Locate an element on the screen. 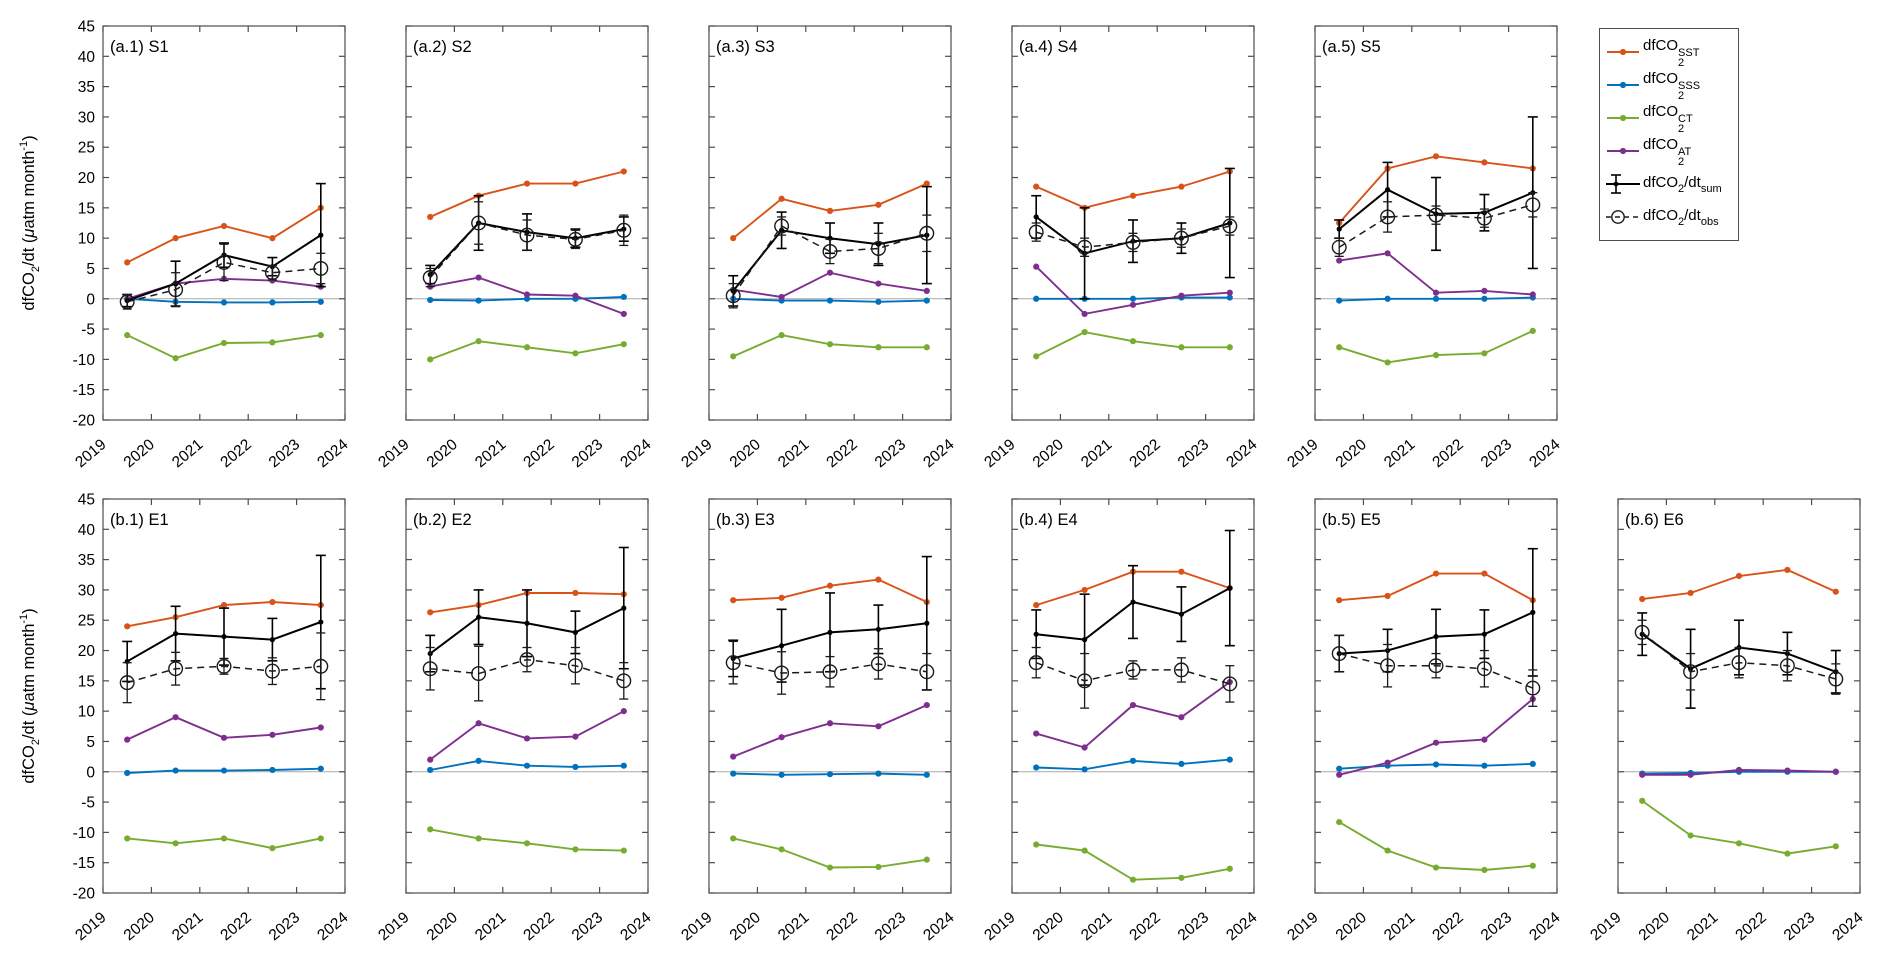  panel-title: (b.1) E1 is located at coordinates (139, 520).